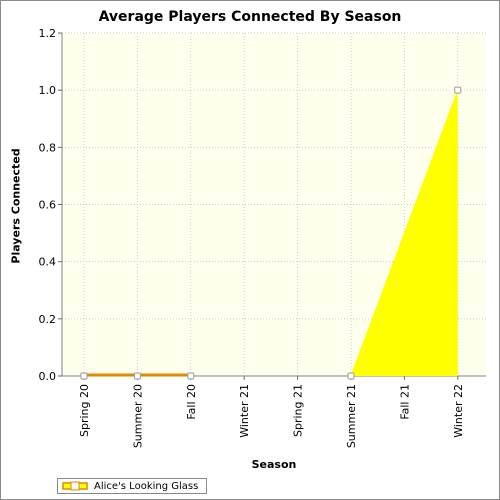 The height and width of the screenshot is (500, 500). I want to click on y-tick-label: 0.6, so click(48, 205).